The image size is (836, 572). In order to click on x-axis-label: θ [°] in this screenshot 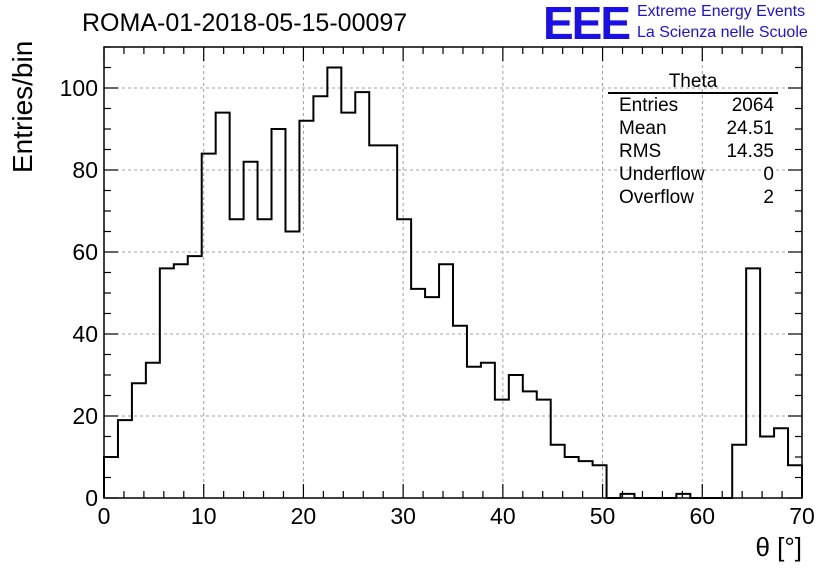, I will do `click(778, 547)`.